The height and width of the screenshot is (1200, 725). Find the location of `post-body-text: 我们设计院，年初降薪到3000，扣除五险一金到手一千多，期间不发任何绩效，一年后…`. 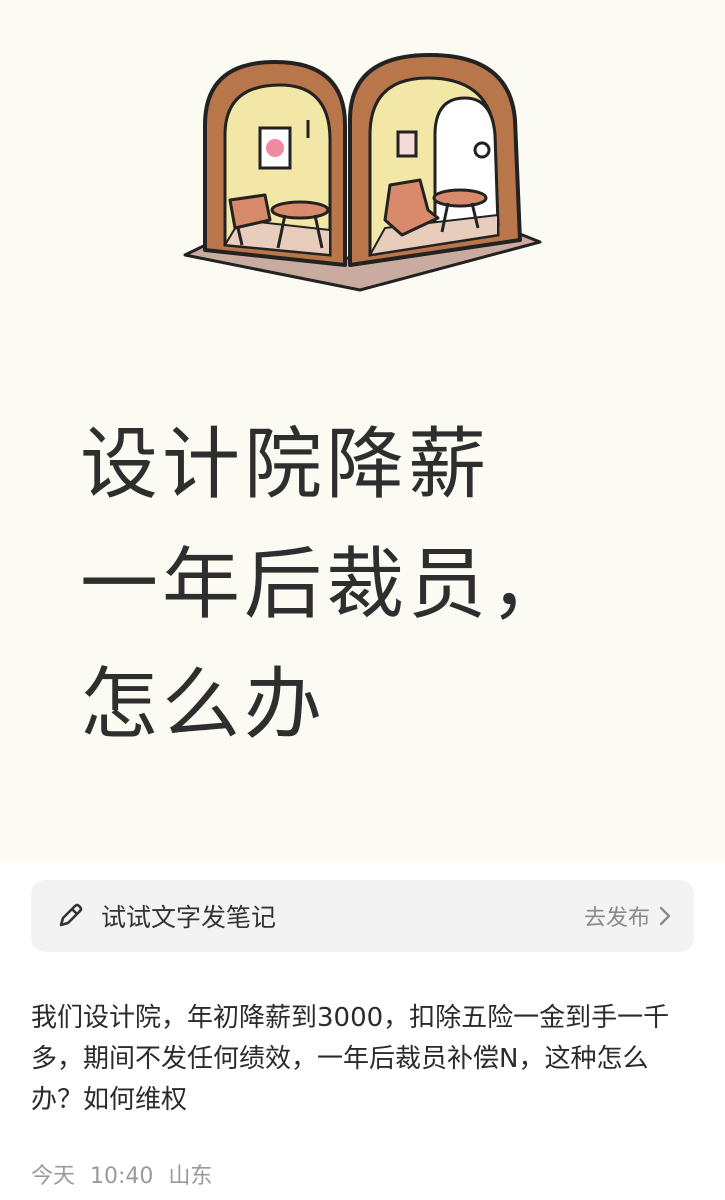

post-body-text: 我们设计院，年初降薪到3000，扣除五险一金到手一千多，期间不发任何绩效，一年后… is located at coordinates (350, 1059).